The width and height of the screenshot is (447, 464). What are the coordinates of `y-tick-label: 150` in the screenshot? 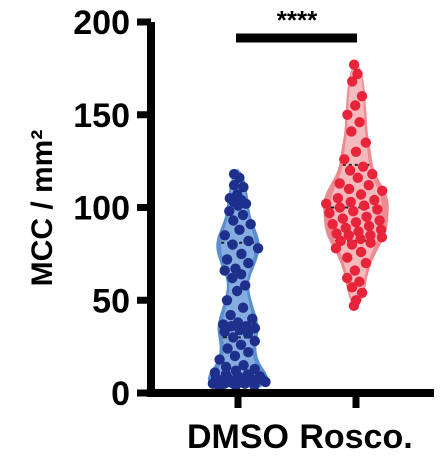 It's located at (101, 116).